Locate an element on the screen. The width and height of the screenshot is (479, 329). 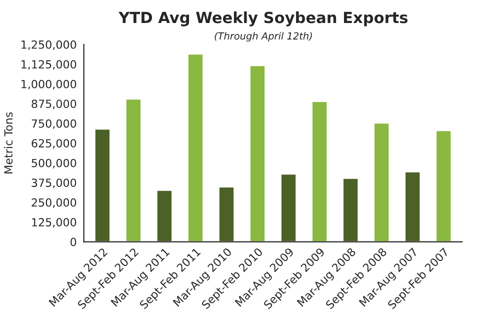
y-tick-label: 250,000 is located at coordinates (54, 203).